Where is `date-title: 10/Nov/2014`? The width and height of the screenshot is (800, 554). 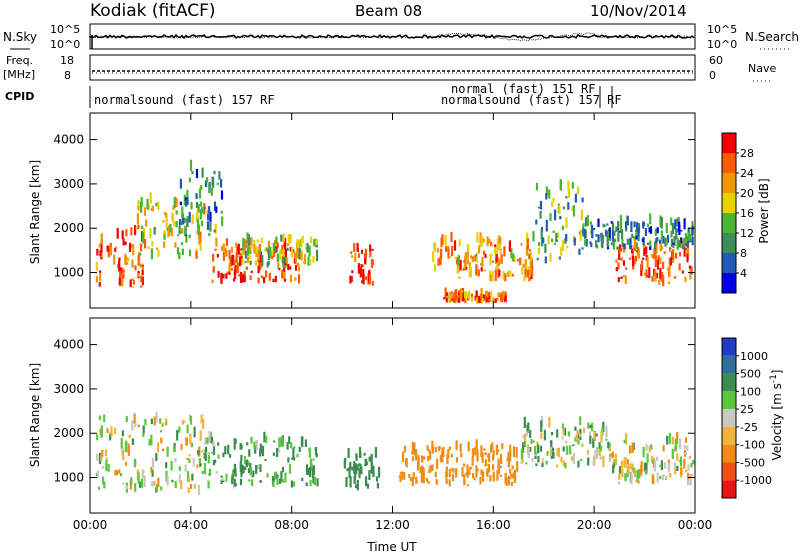 date-title: 10/Nov/2014 is located at coordinates (638, 11).